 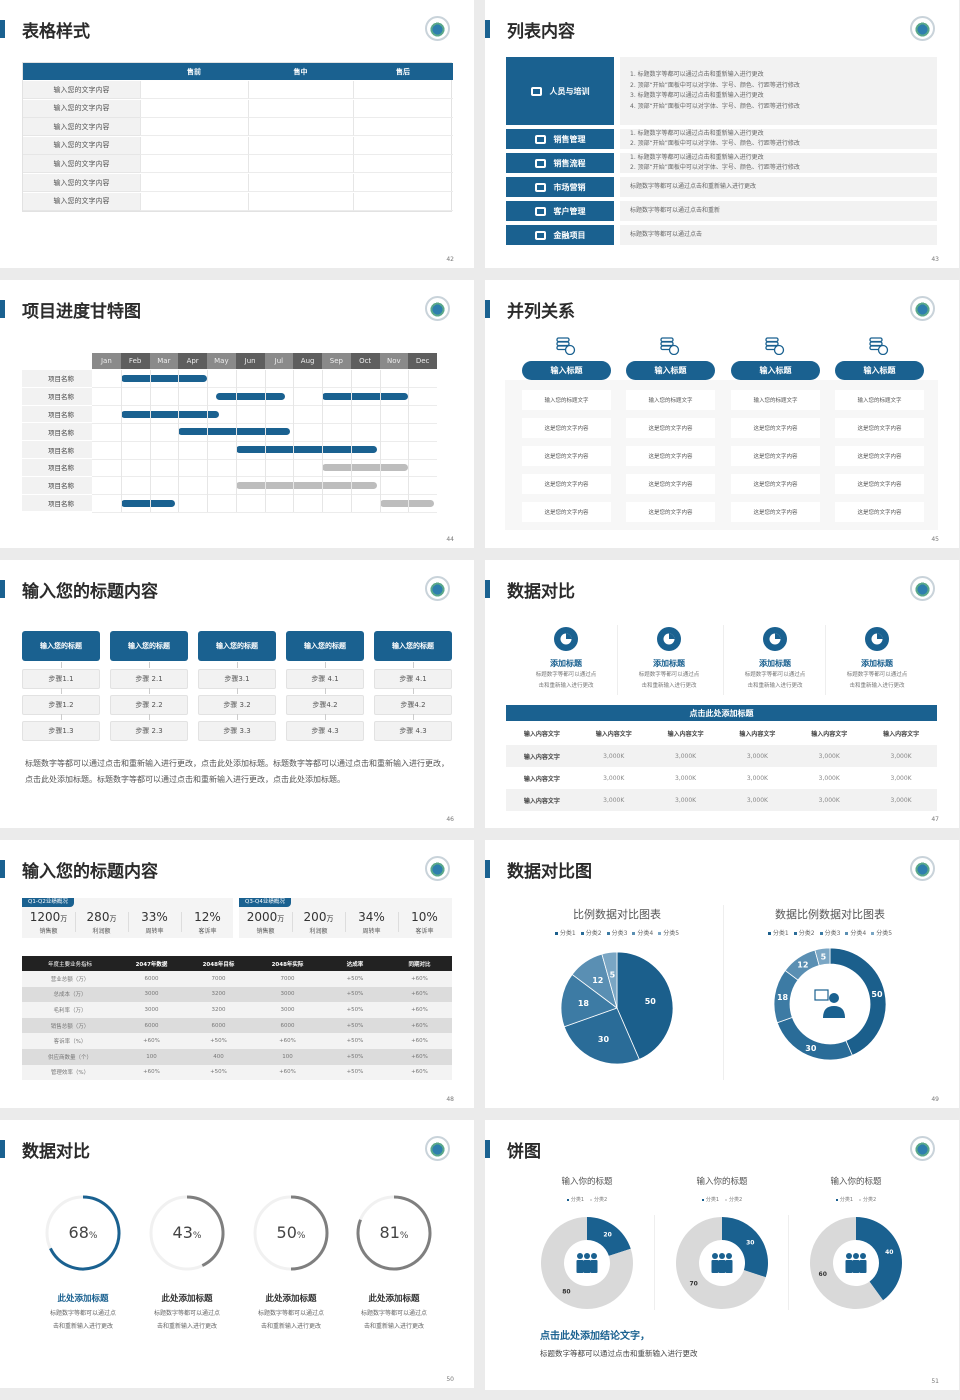 I want to click on list-item-5: 客户管理, so click(x=560, y=211).